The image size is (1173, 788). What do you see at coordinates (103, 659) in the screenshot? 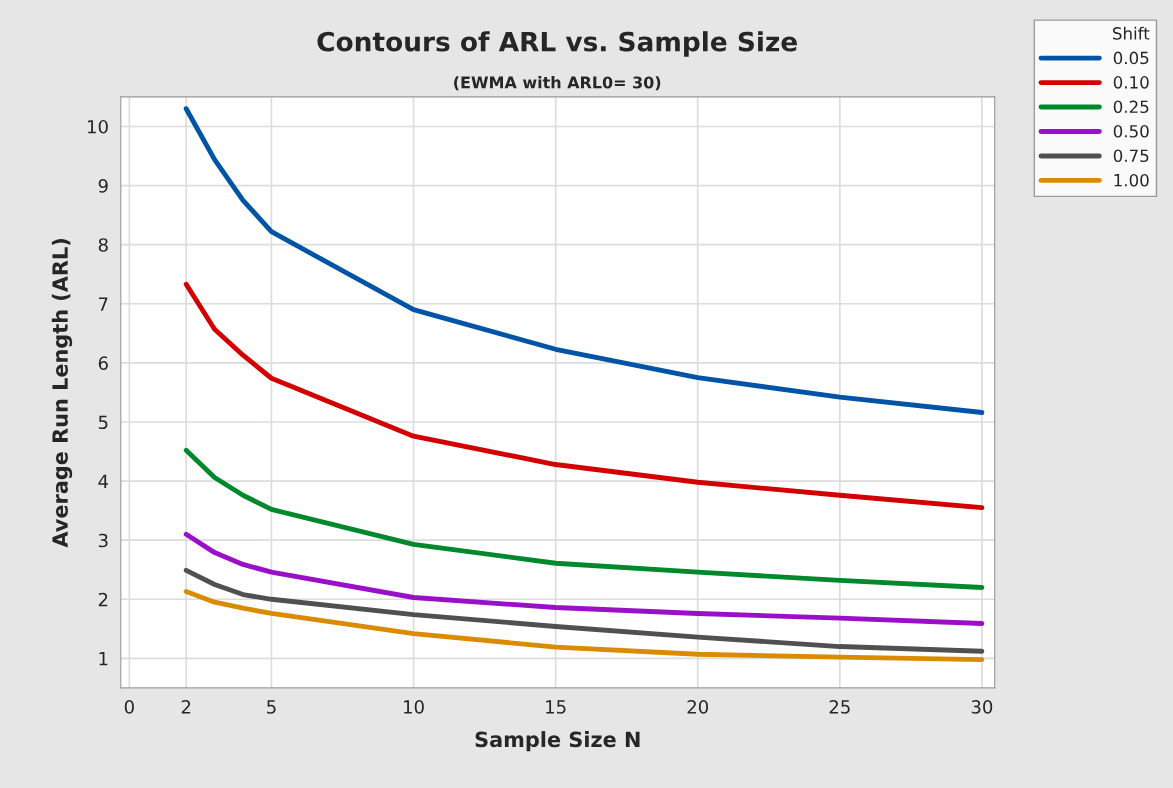
I see `y-tick-label: 1` at bounding box center [103, 659].